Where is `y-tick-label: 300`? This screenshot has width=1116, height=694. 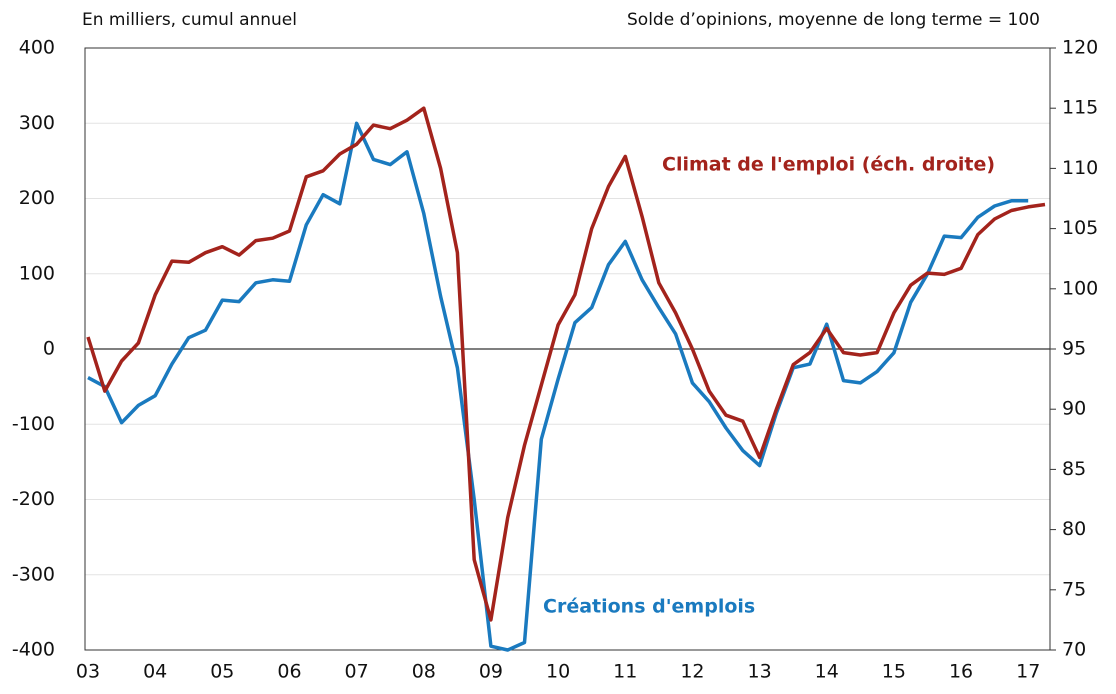 y-tick-label: 300 is located at coordinates (37, 123).